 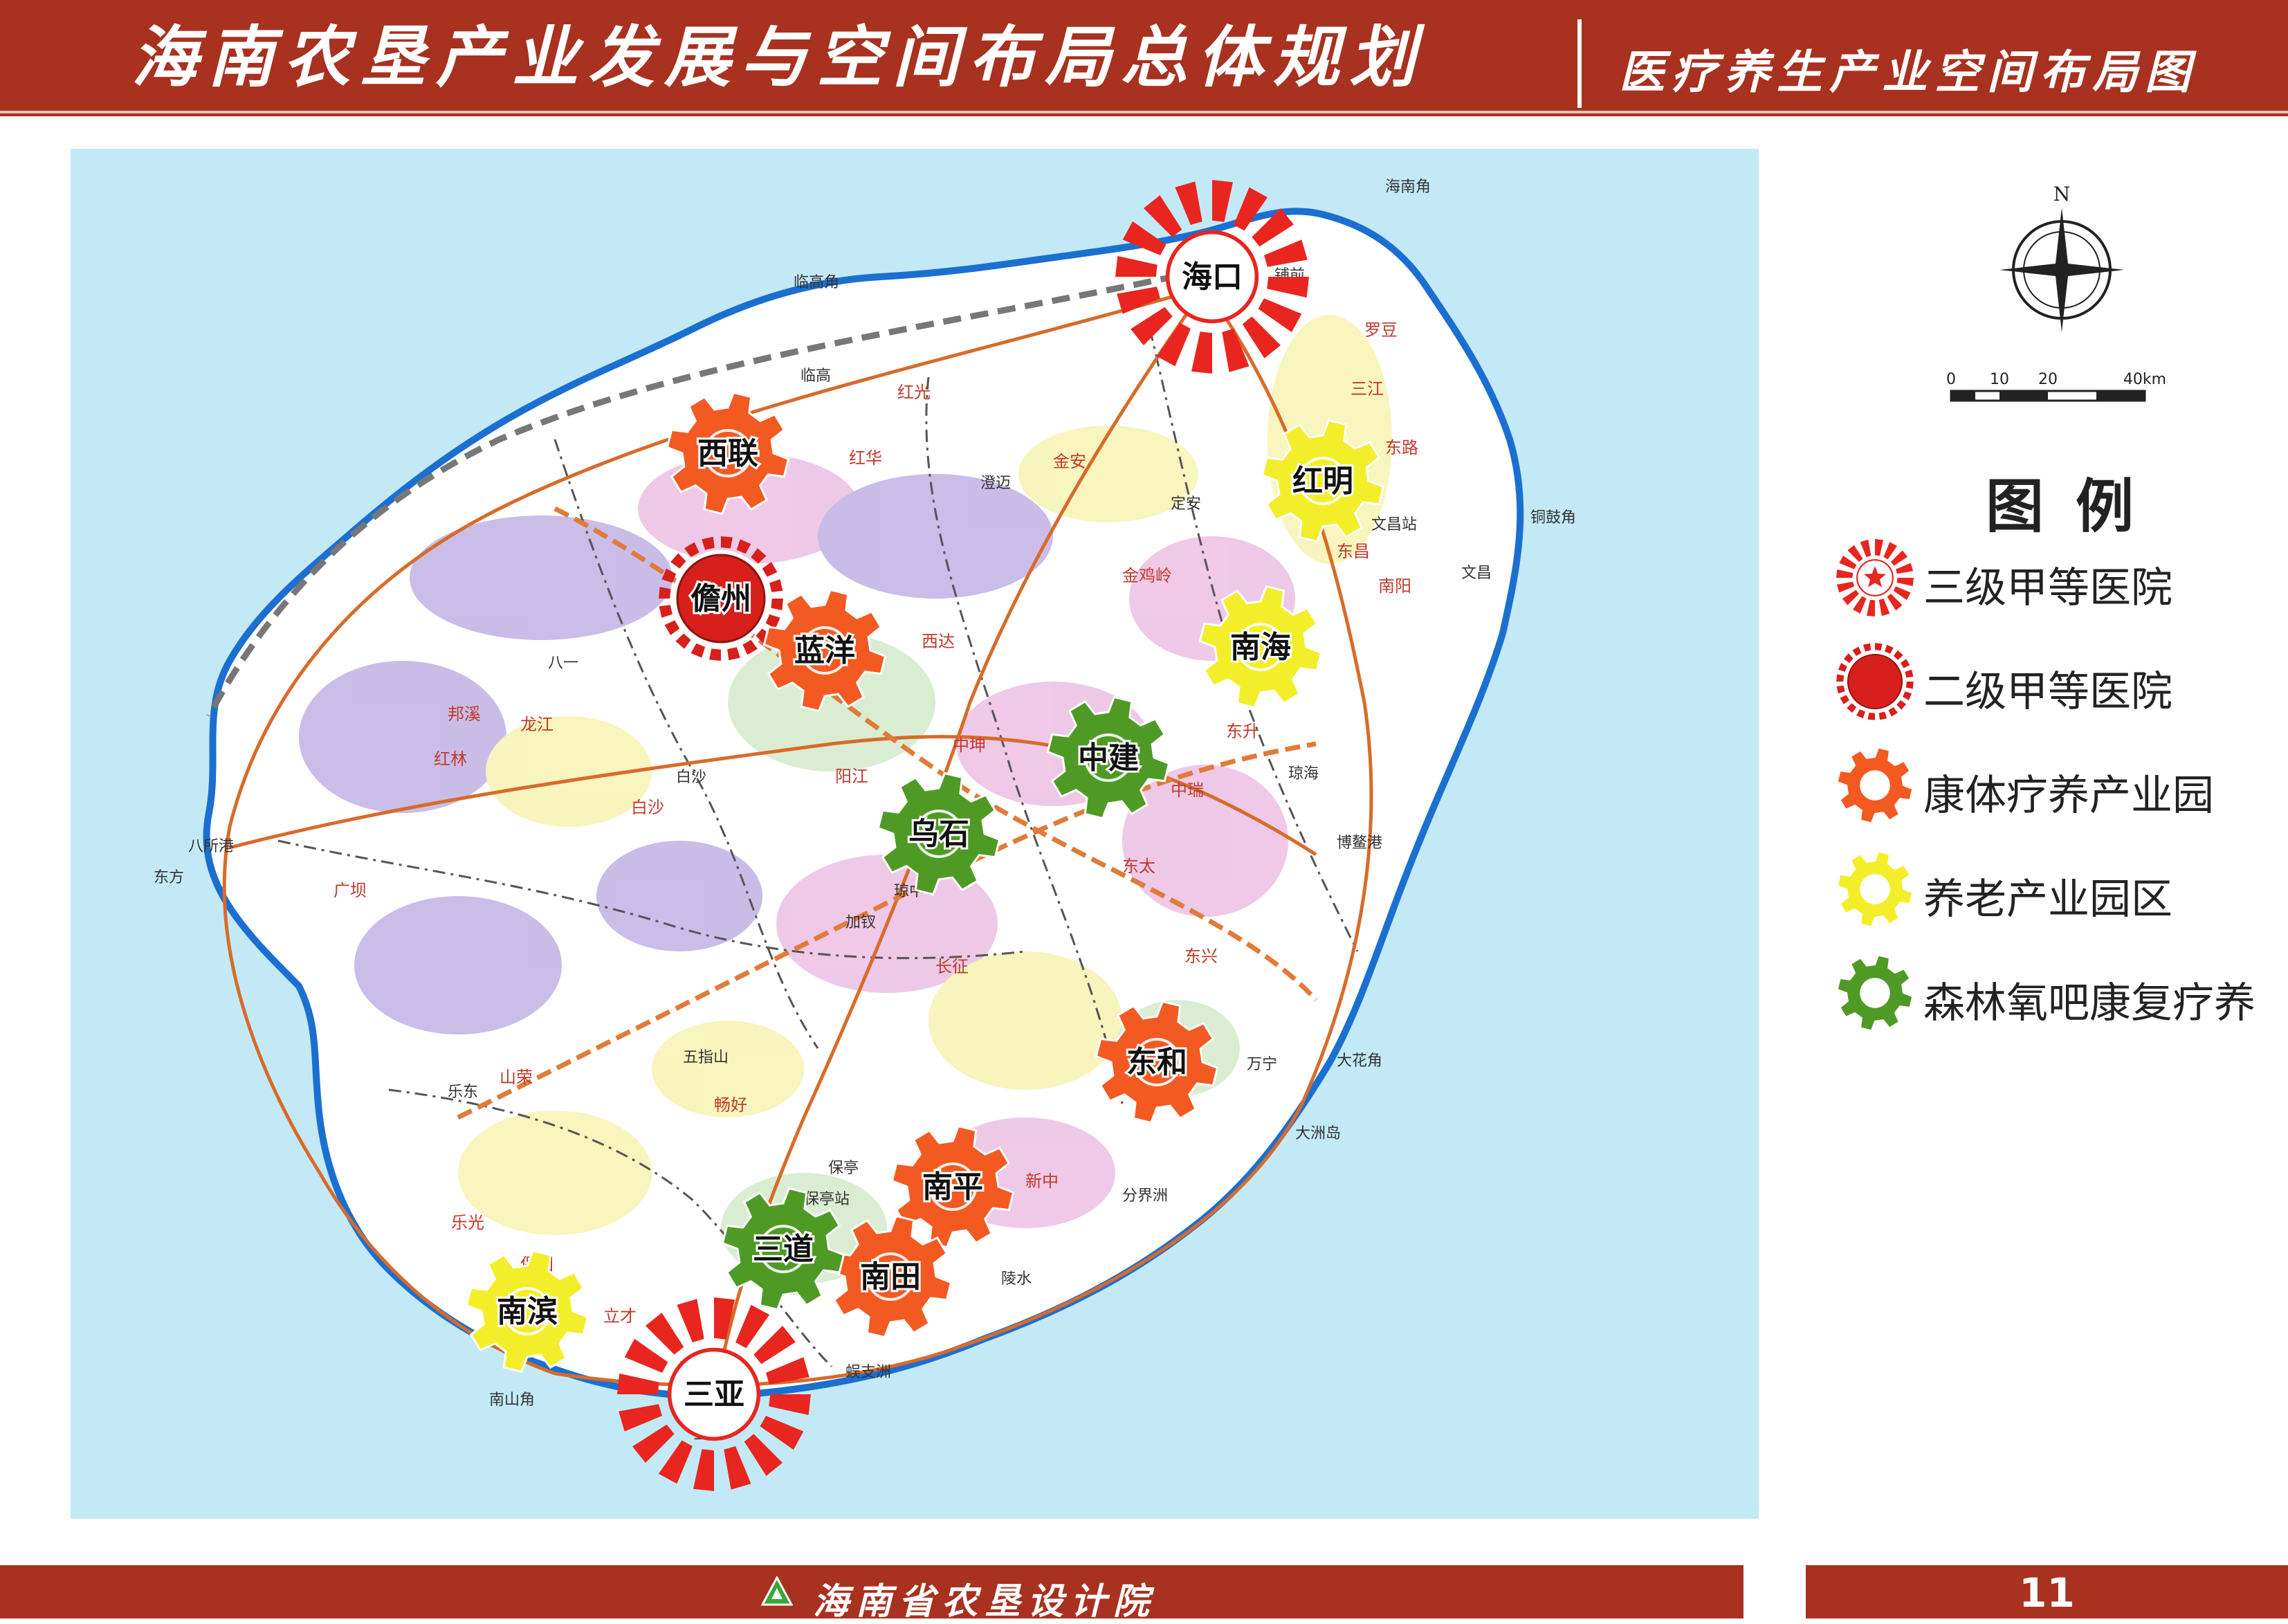 What do you see at coordinates (865, 458) in the screenshot?
I see `svg-text: 红华` at bounding box center [865, 458].